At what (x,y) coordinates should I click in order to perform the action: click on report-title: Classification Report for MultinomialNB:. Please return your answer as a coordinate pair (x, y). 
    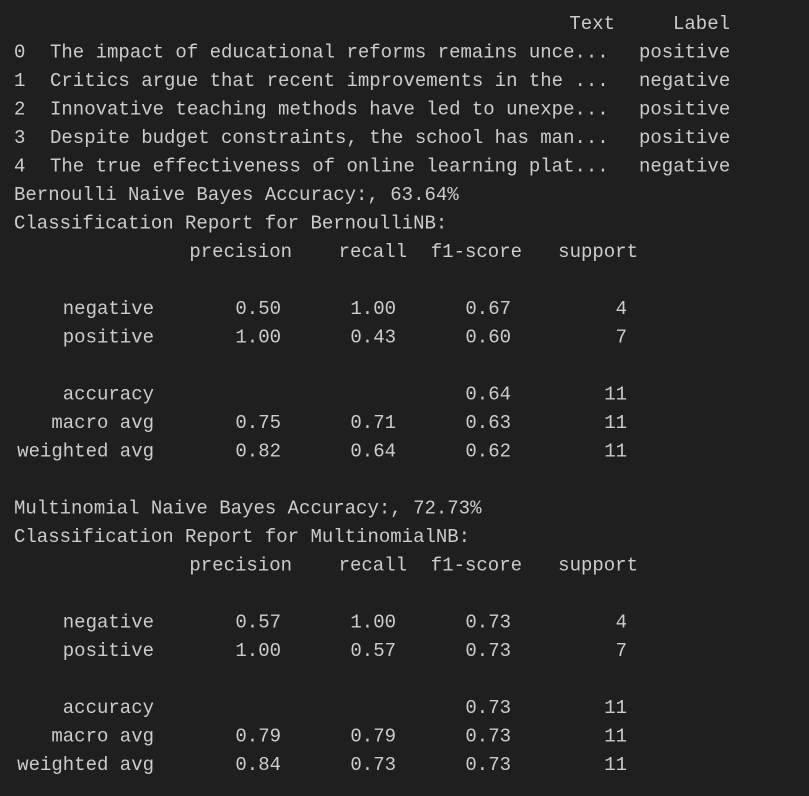
    Looking at the image, I should click on (242, 537).